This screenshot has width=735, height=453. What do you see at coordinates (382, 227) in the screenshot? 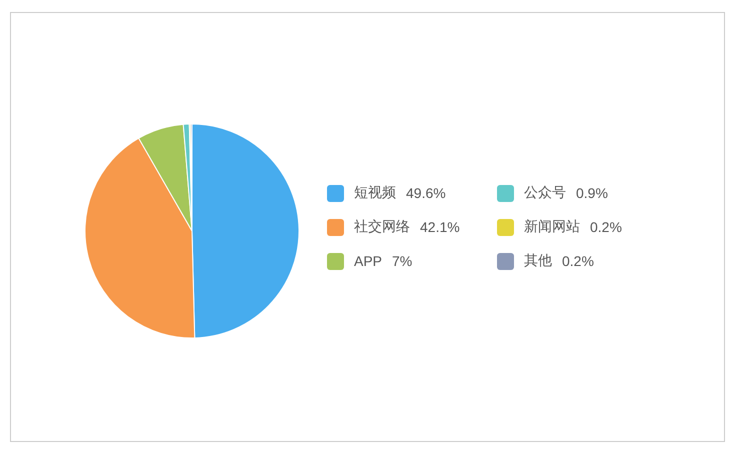
I see `legend-label: 社交网络` at bounding box center [382, 227].